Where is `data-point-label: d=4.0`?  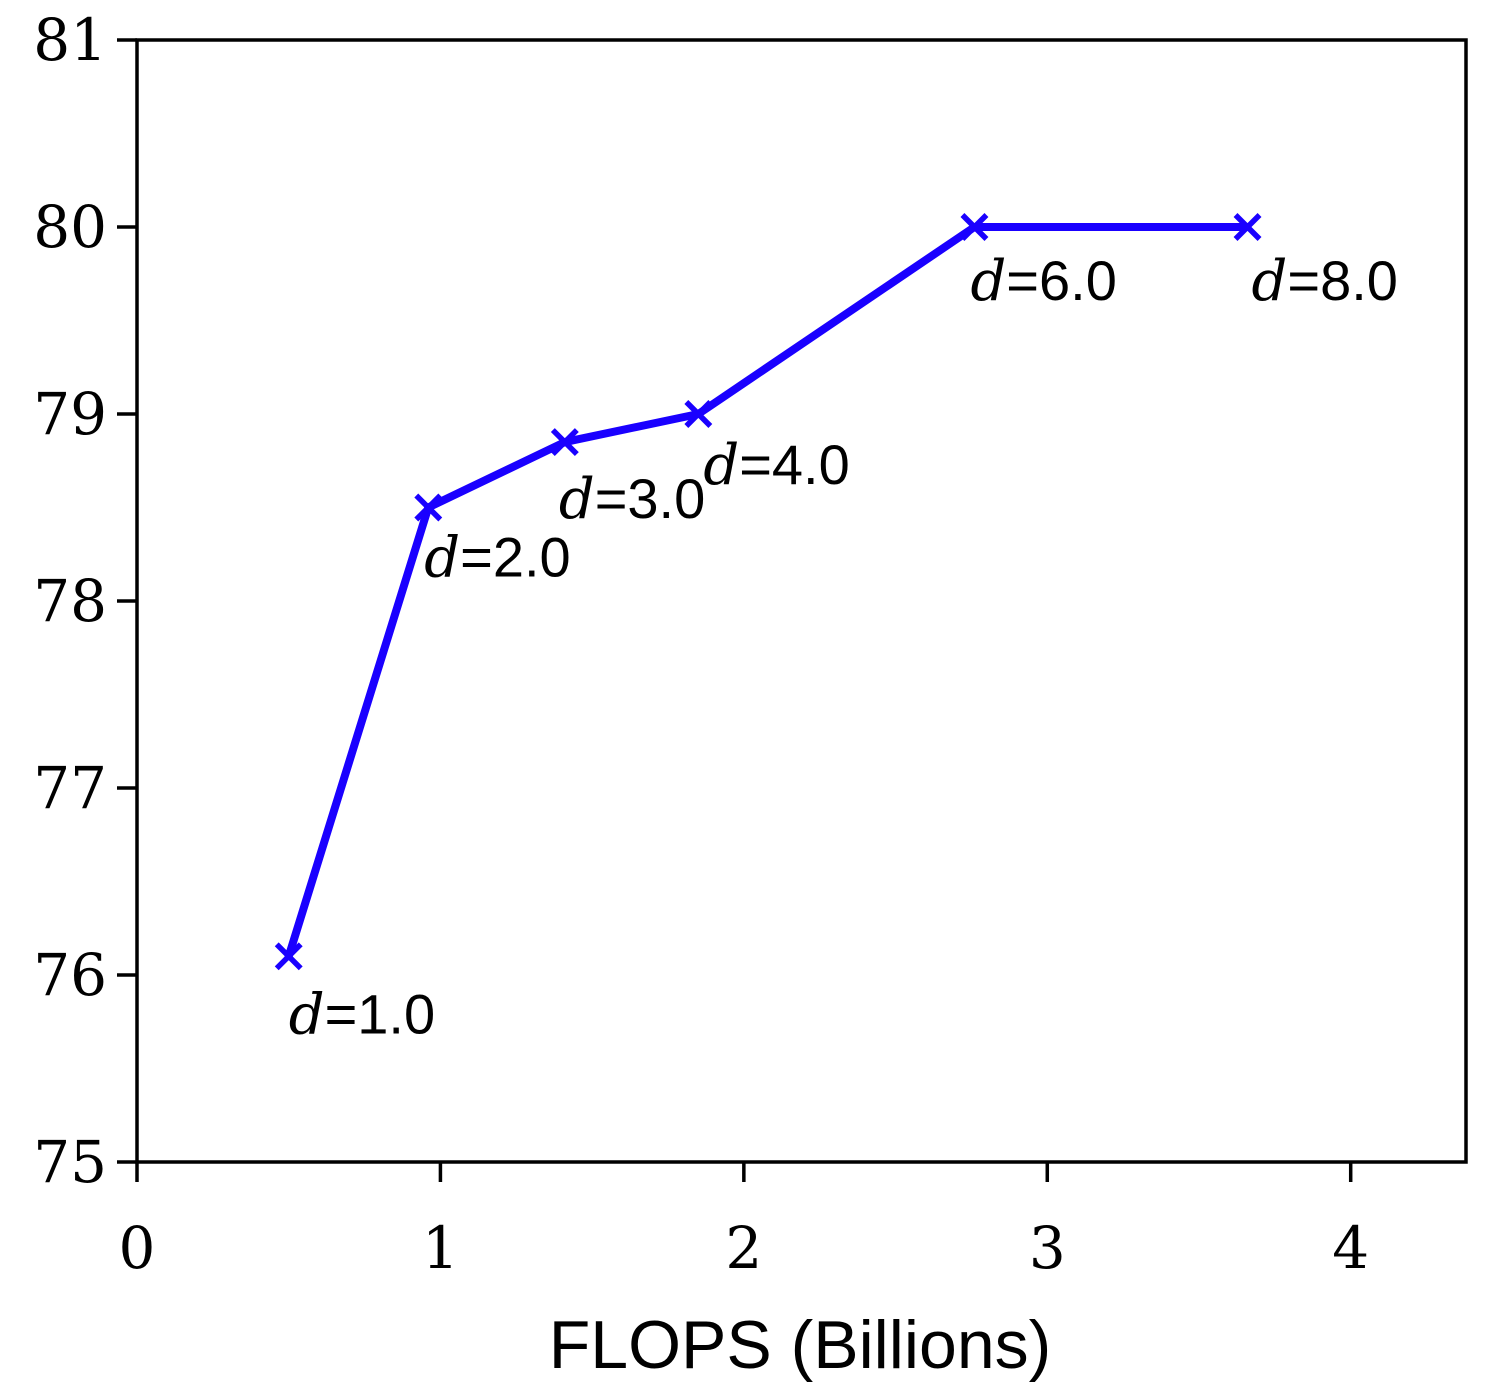
data-point-label: d=4.0 is located at coordinates (776, 465).